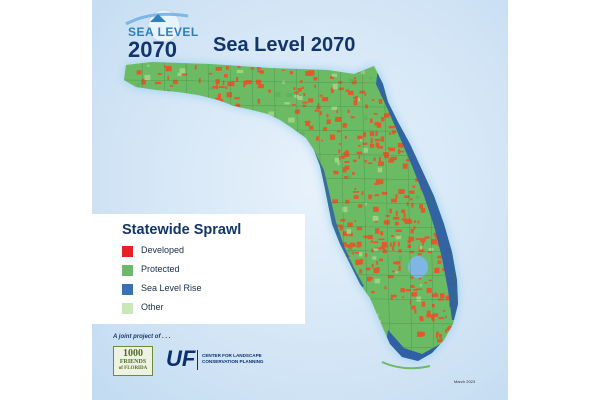 This screenshot has height=400, width=600. Describe the element at coordinates (232, 355) in the screenshot. I see `uf-center-line1: CENTER FOR LANDSCAPE` at that location.